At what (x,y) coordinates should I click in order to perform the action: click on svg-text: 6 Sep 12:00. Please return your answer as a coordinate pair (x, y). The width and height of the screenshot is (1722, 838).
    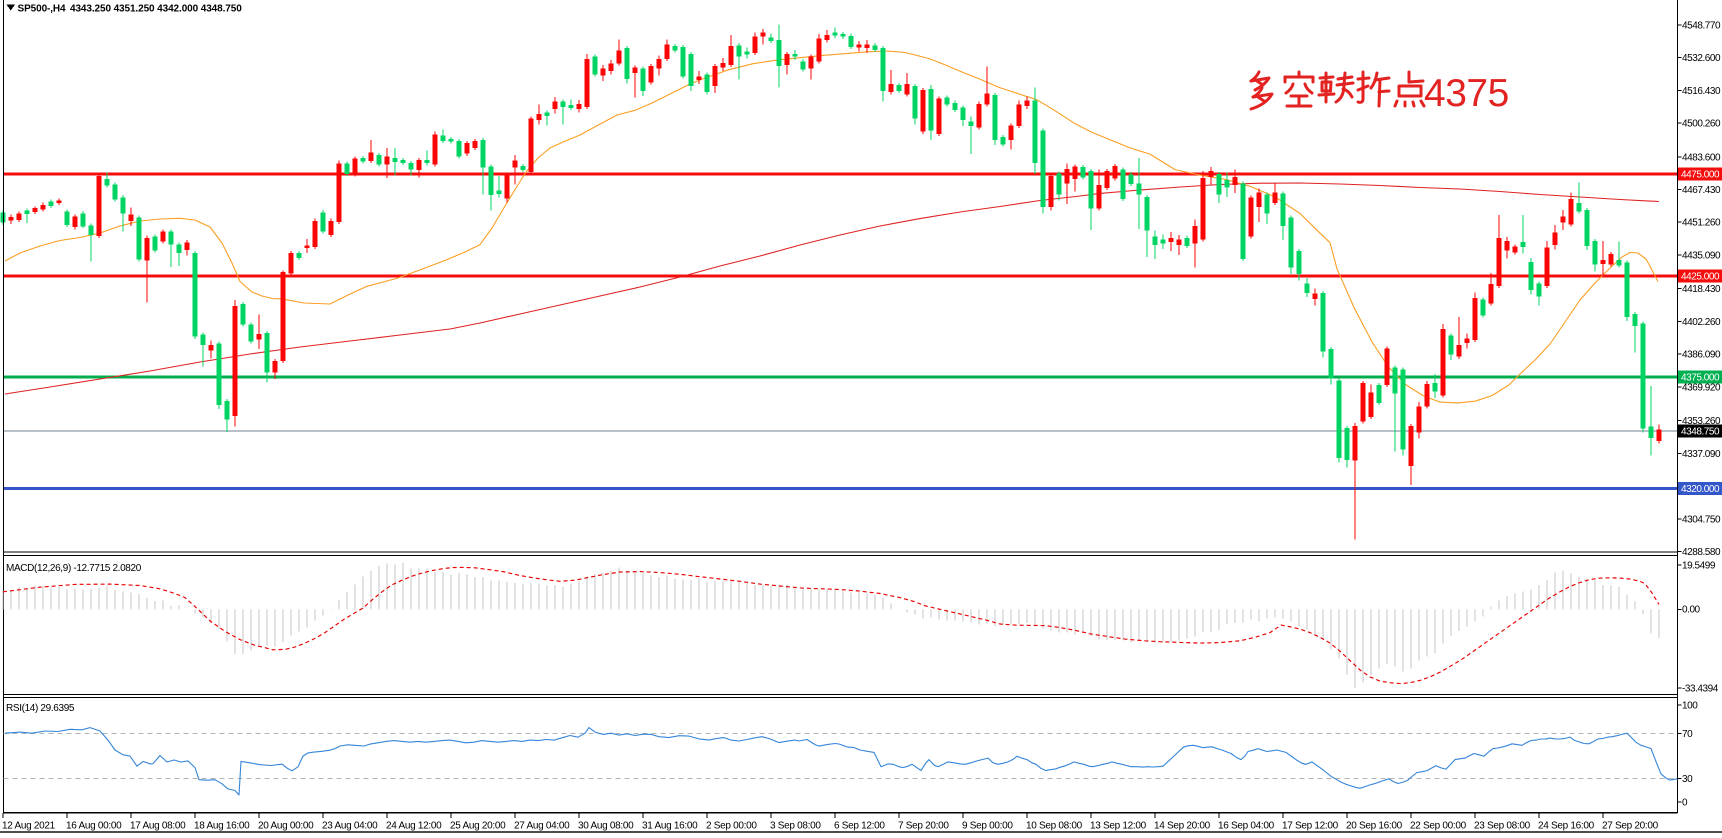
    Looking at the image, I should click on (859, 826).